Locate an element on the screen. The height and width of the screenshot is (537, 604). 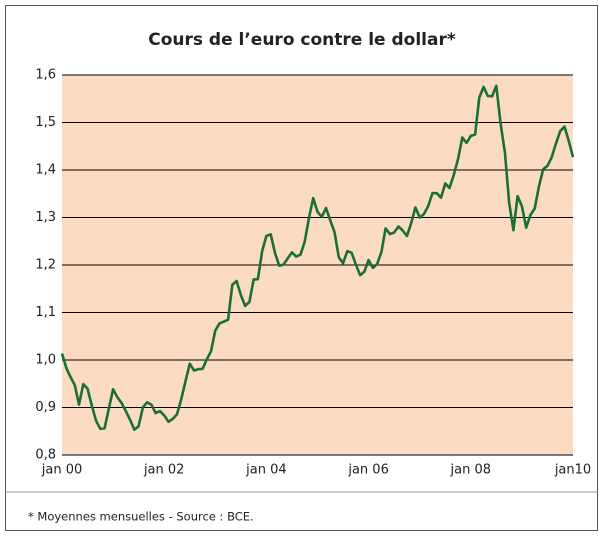
y-tick-label: 1,2 is located at coordinates (45, 265).